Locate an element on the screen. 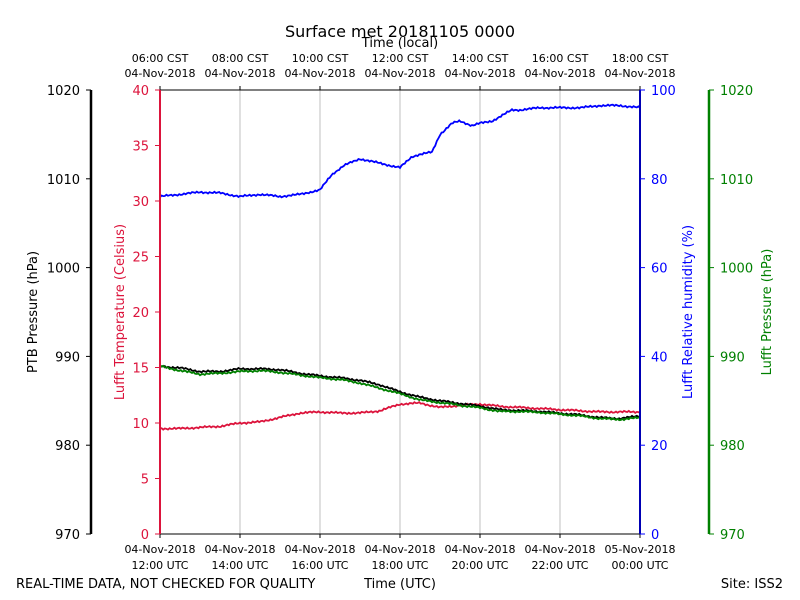 This screenshot has height=600, width=800. site-label: Site: ISS2 is located at coordinates (752, 584).